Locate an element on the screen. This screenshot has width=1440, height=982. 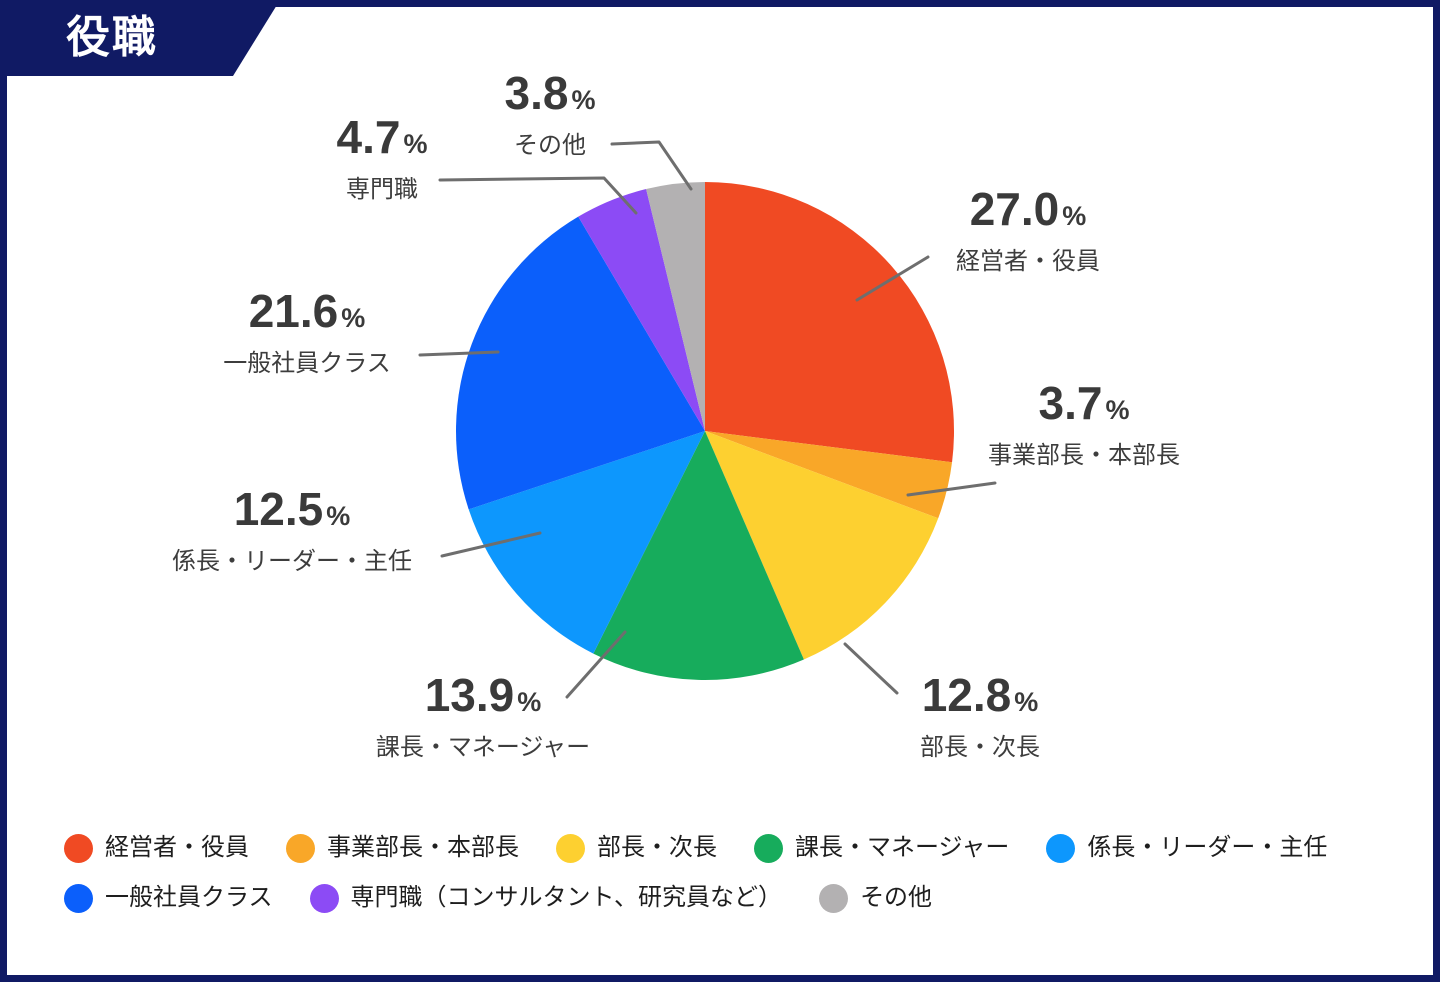
slice-name: 専門職 is located at coordinates (382, 189).